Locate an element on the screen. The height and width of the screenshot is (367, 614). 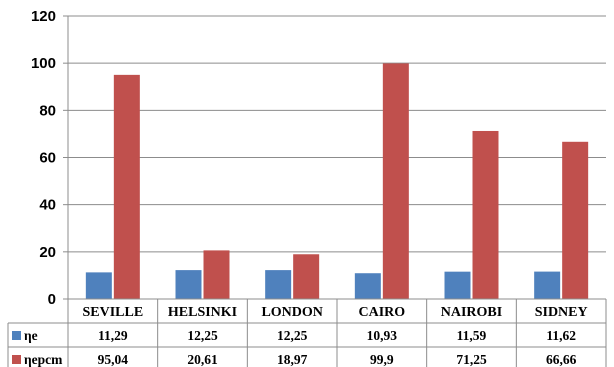
table-cell-value: 99,9 is located at coordinates (382, 359).